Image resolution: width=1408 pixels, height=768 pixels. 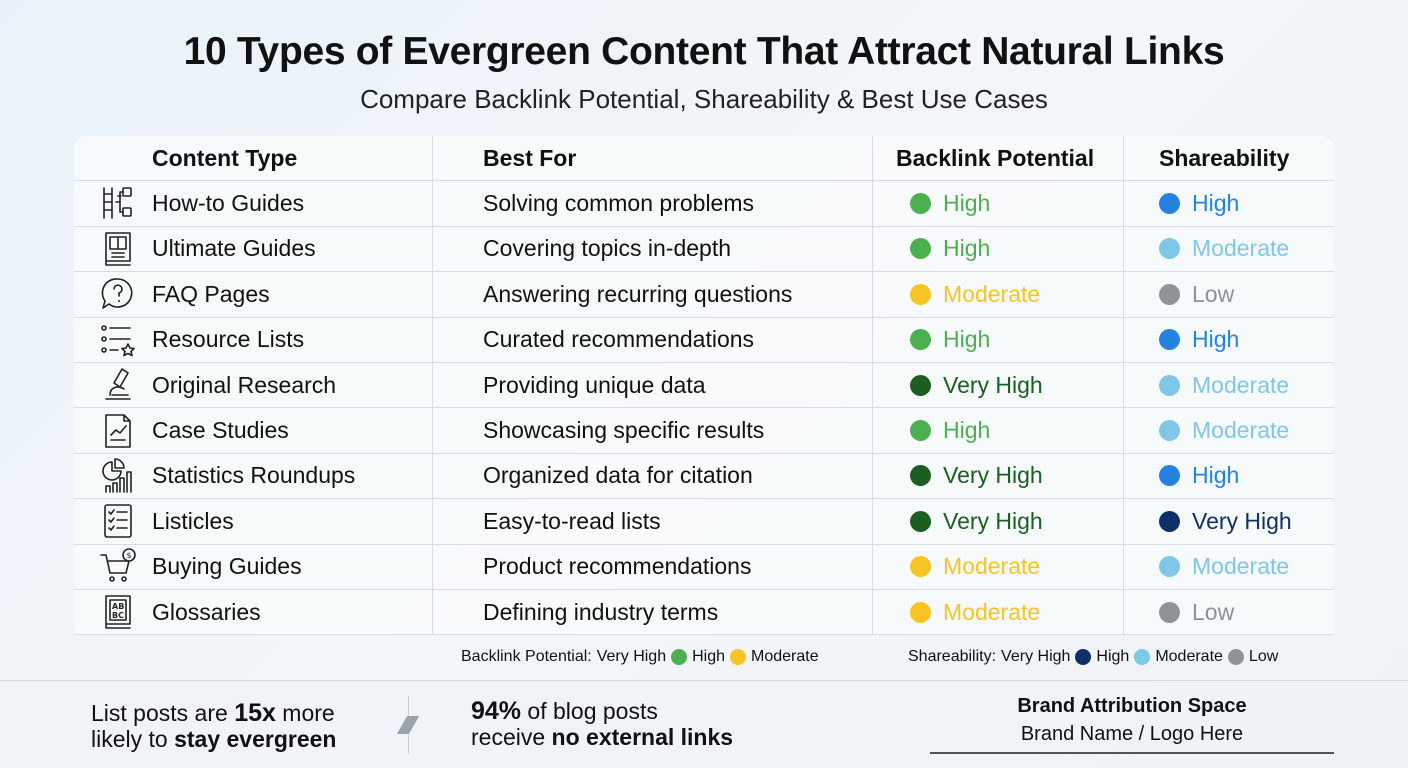 What do you see at coordinates (118, 431) in the screenshot?
I see `document-chart-icon` at bounding box center [118, 431].